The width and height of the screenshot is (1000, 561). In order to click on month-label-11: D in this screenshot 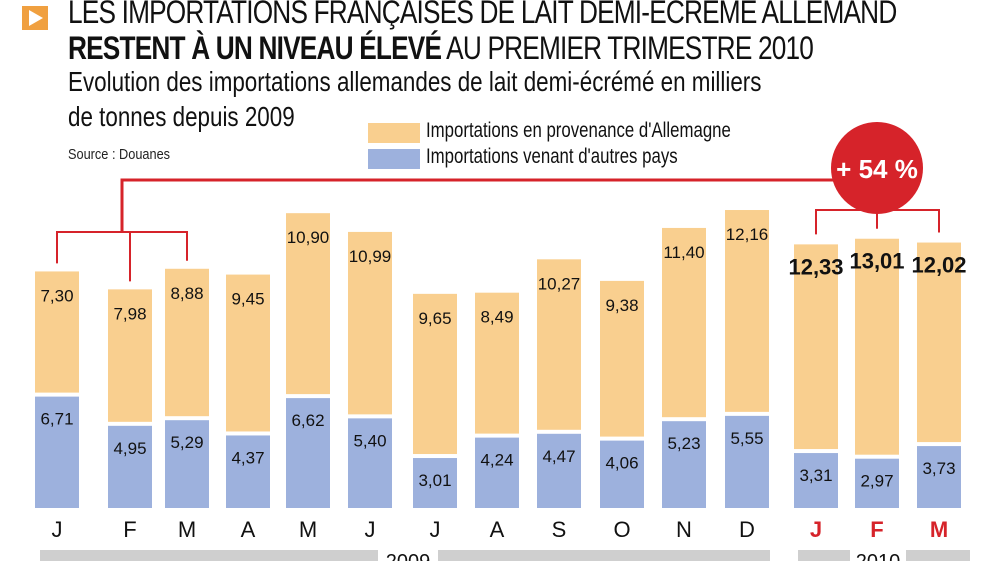, I will do `click(747, 529)`.